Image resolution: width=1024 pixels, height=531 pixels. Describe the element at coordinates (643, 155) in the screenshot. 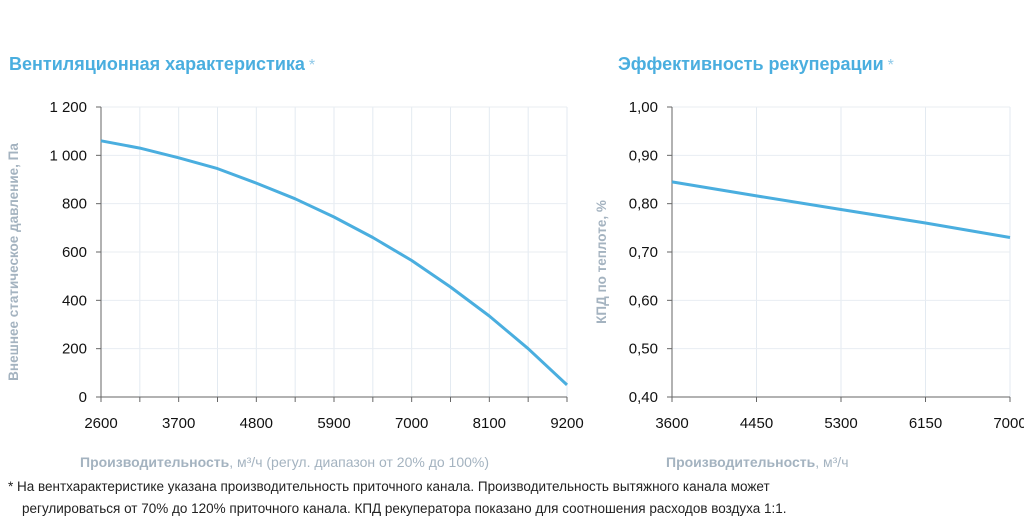

I see `y-tick-label: 0,90` at that location.